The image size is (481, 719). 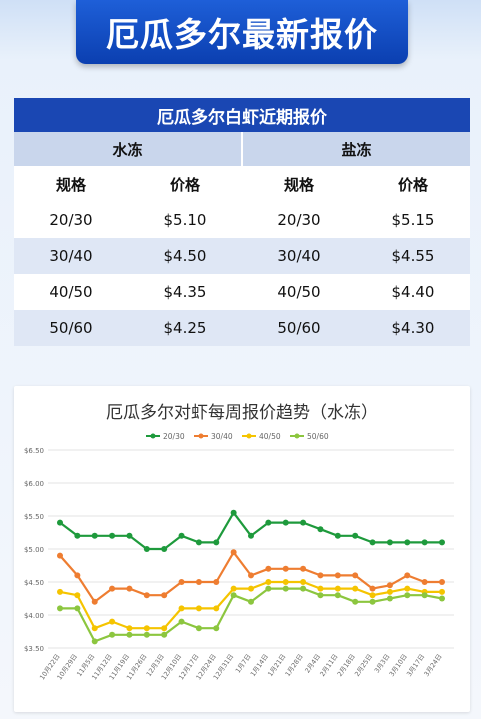 I want to click on legend-label: 30/40, so click(x=222, y=436).